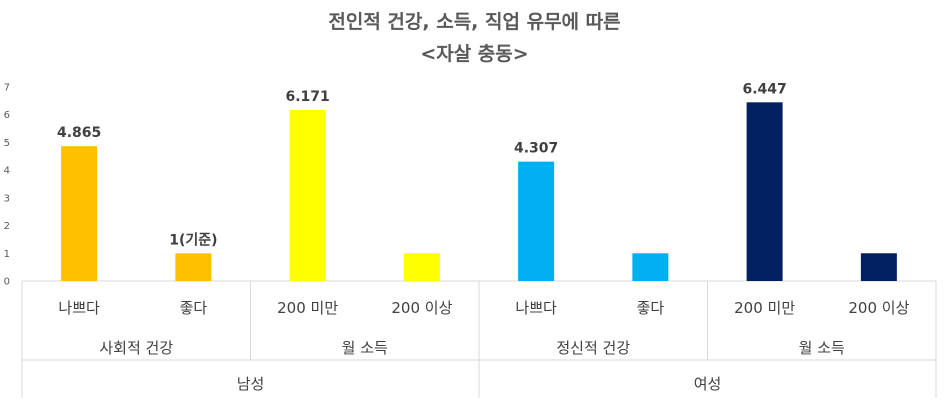 The width and height of the screenshot is (949, 402). I want to click on x-subgroup-label: 정신적 건강, so click(593, 348).